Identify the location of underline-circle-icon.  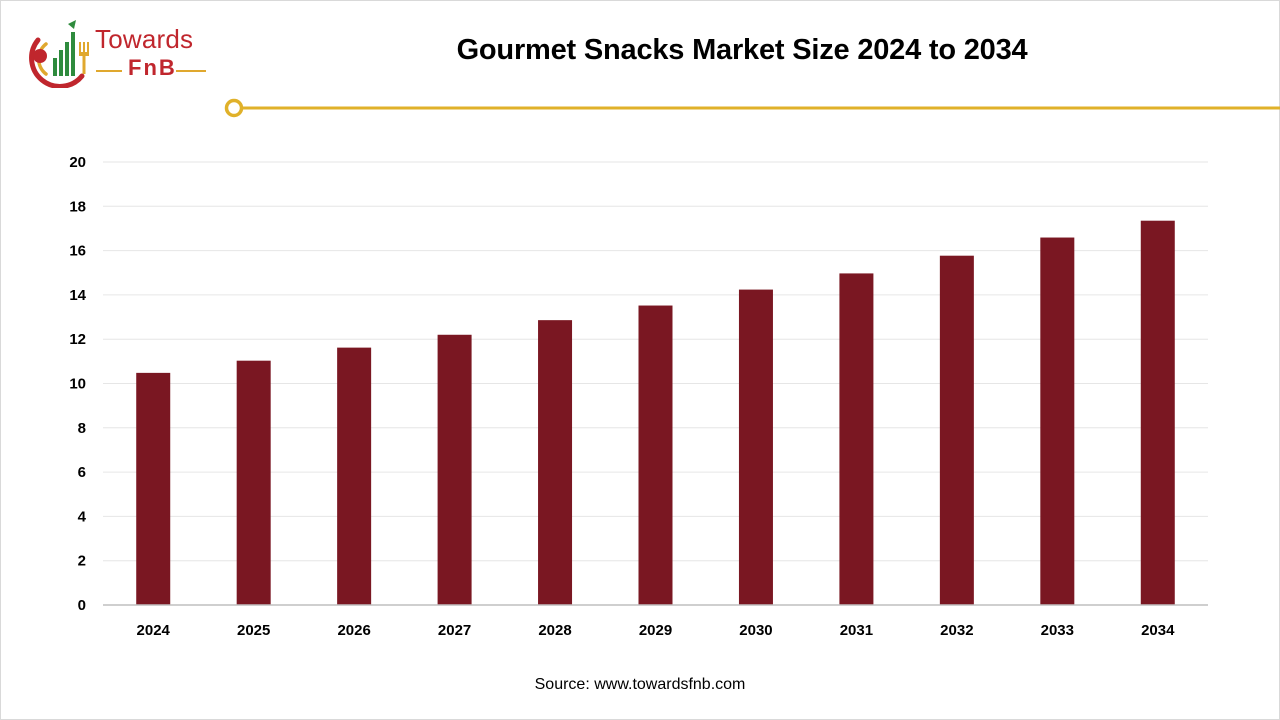
(234, 108).